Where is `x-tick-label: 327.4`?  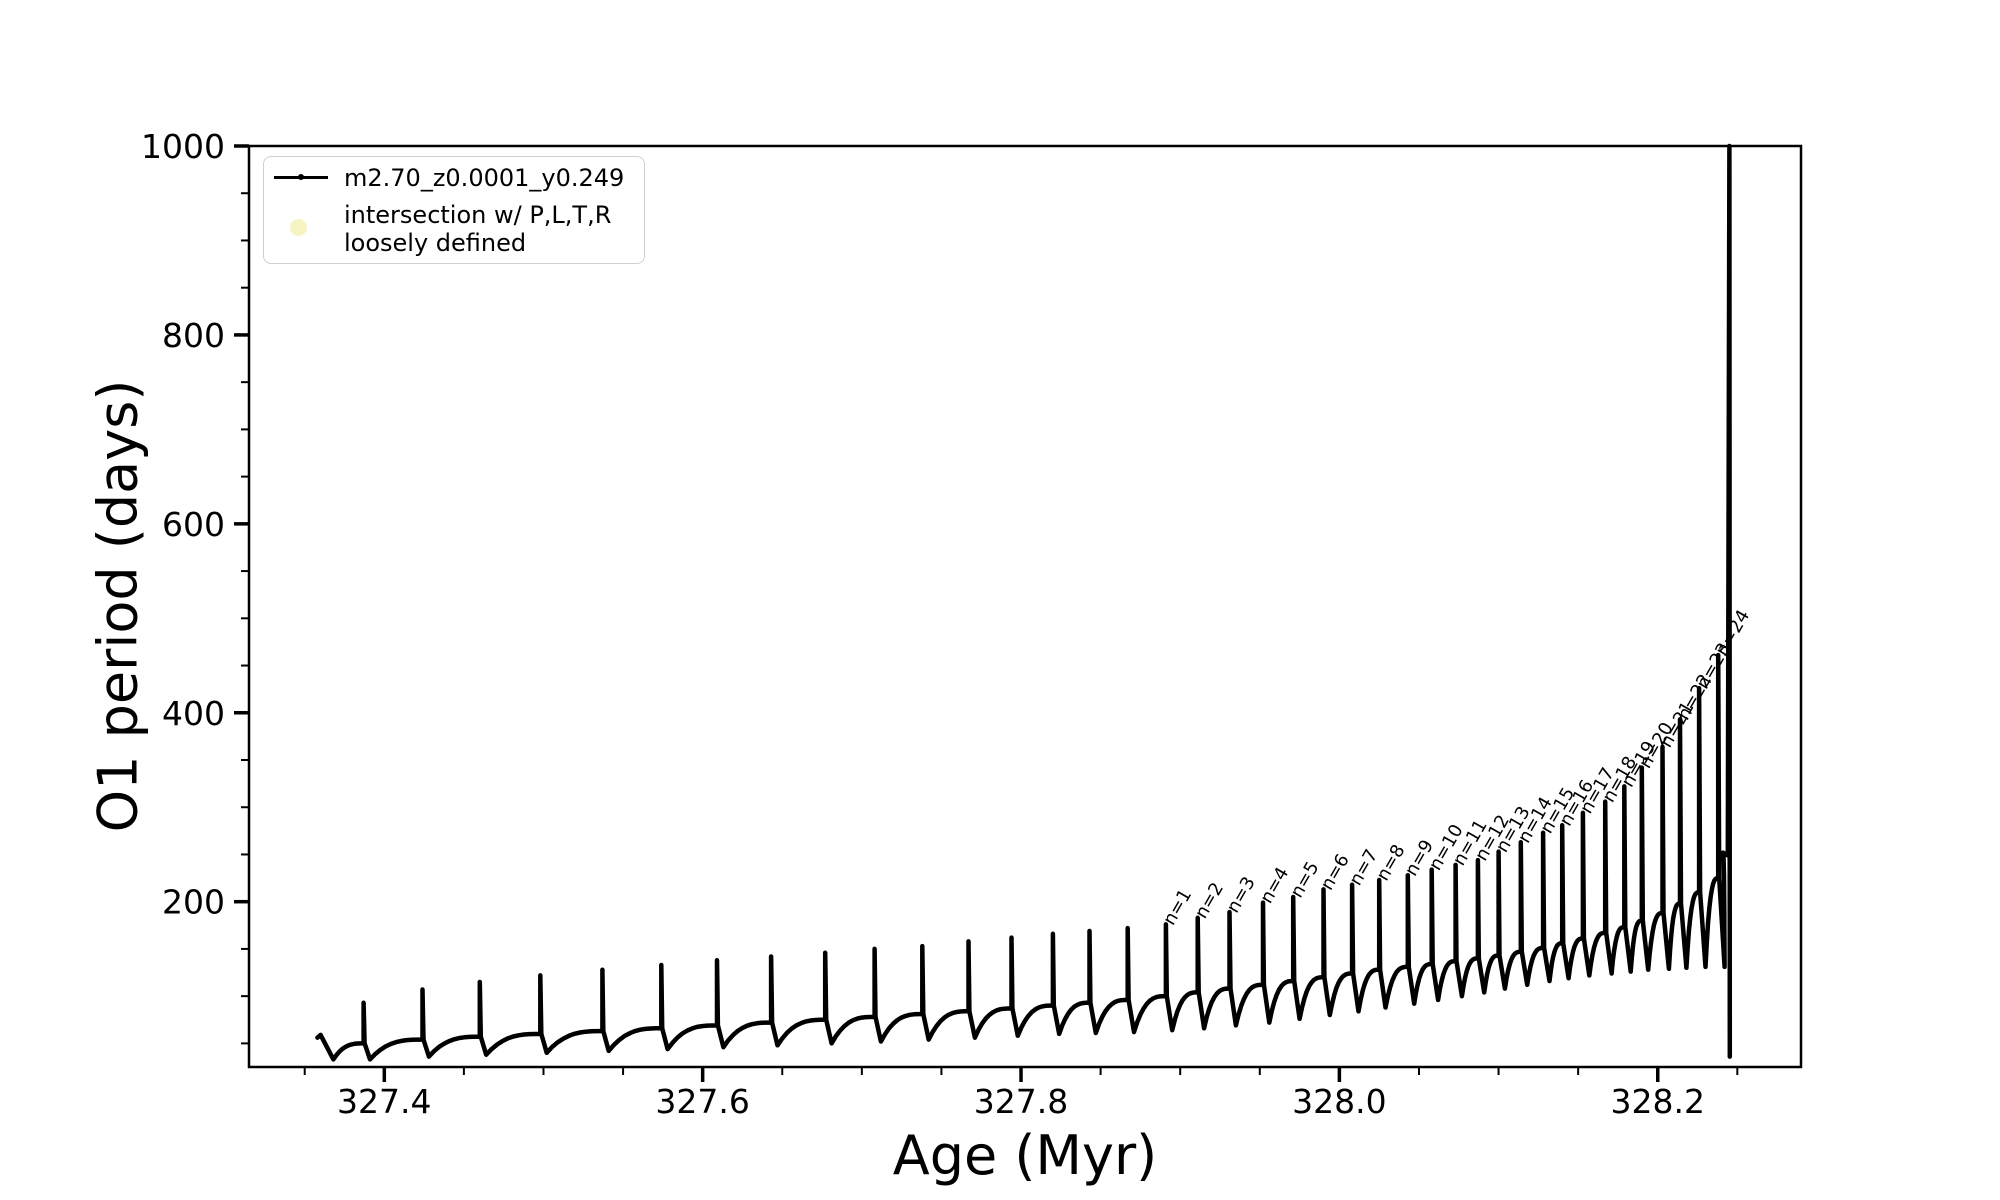 x-tick-label: 327.4 is located at coordinates (384, 1101).